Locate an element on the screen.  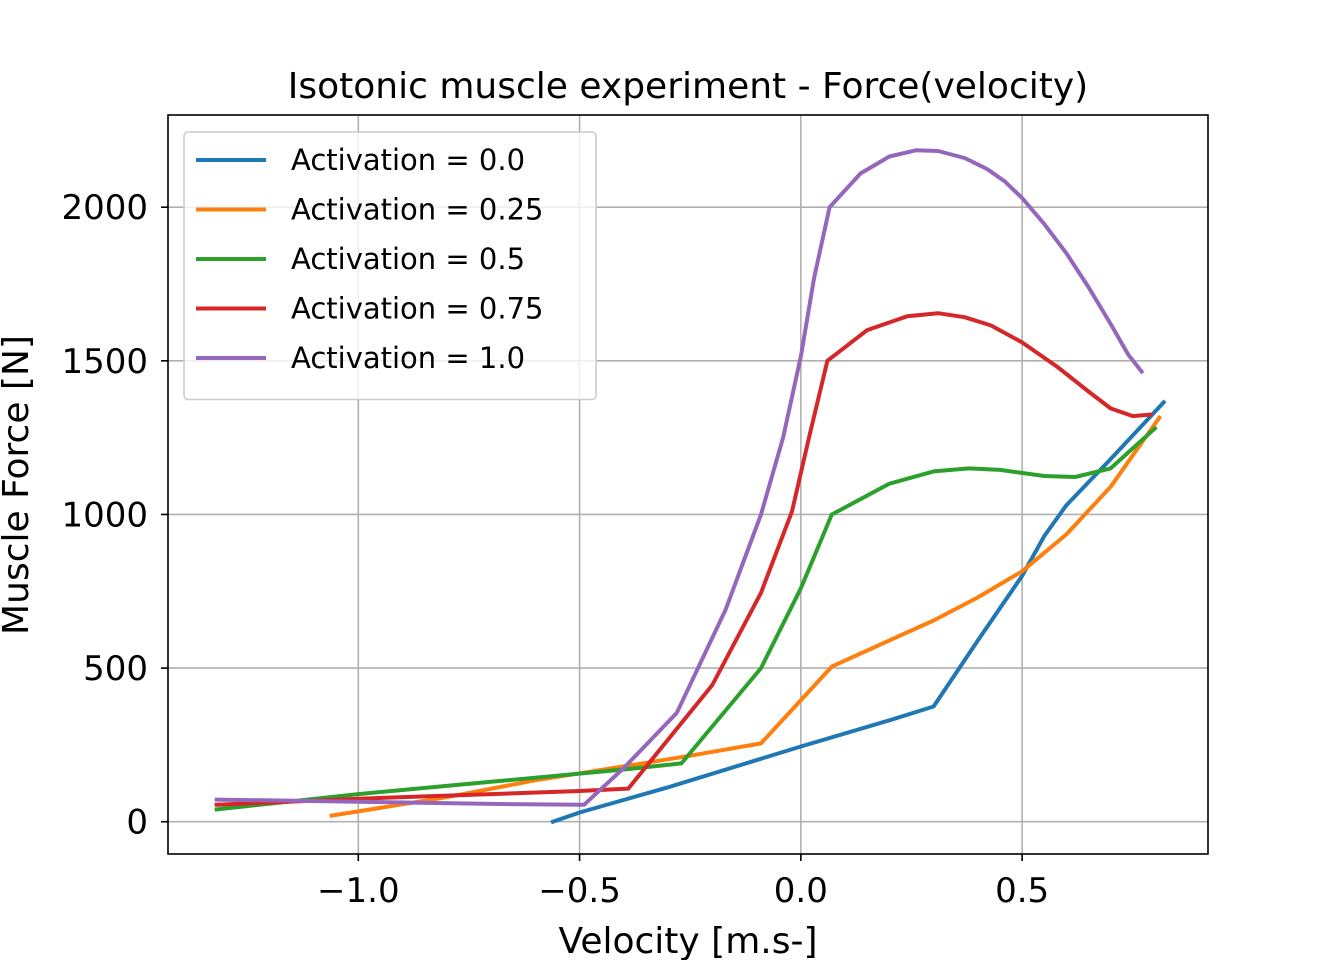
y-tick-label: 1000 is located at coordinates (104, 515).